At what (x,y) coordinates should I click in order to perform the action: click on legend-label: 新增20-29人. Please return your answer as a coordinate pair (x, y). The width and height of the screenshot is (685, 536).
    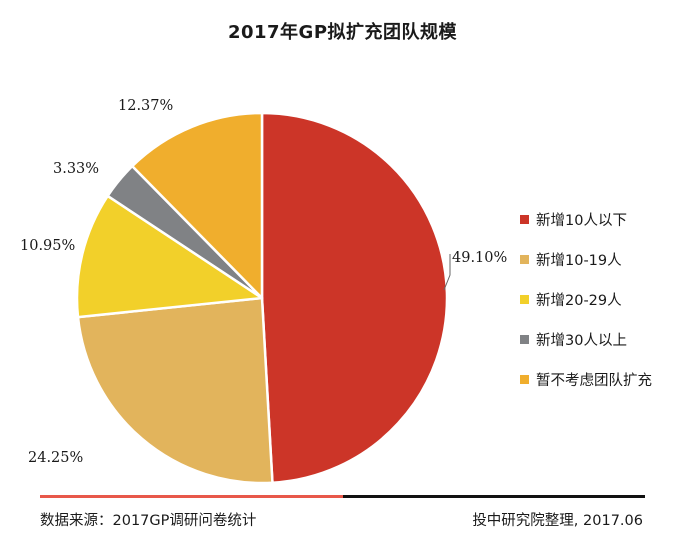
    Looking at the image, I should click on (579, 301).